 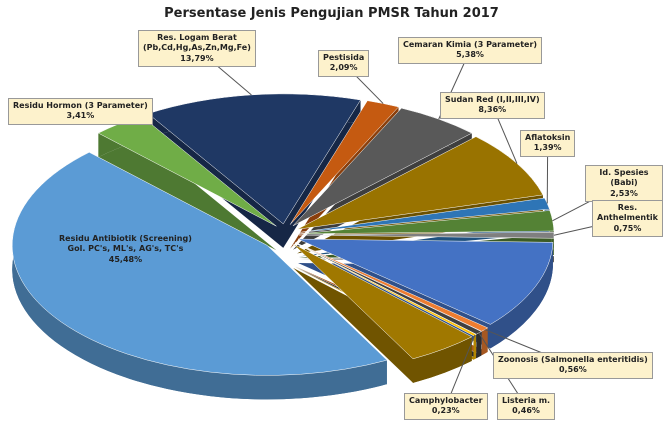 I want to click on label-value: 13,79%, so click(x=197, y=58).